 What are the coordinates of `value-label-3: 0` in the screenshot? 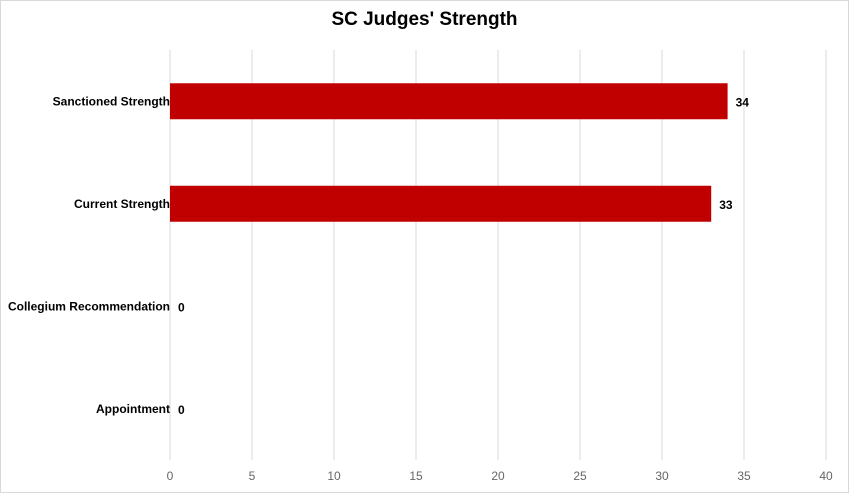 It's located at (181, 410).